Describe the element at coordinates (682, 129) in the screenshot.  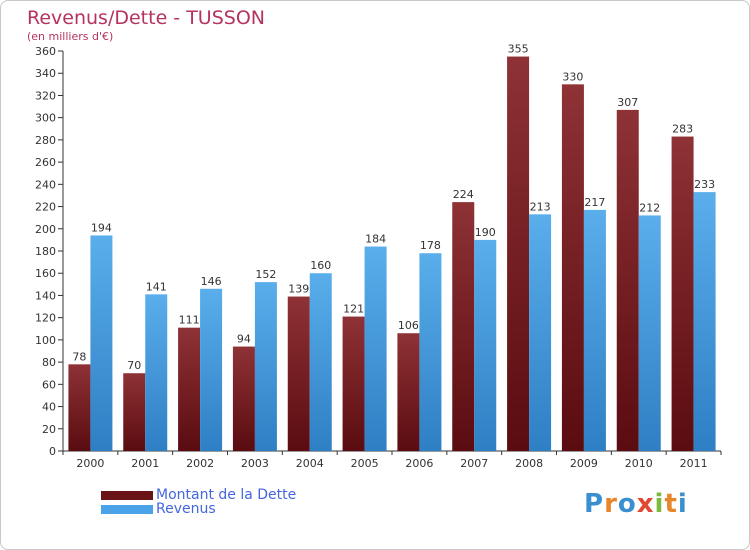
I see `data-label-dette: 283` at that location.